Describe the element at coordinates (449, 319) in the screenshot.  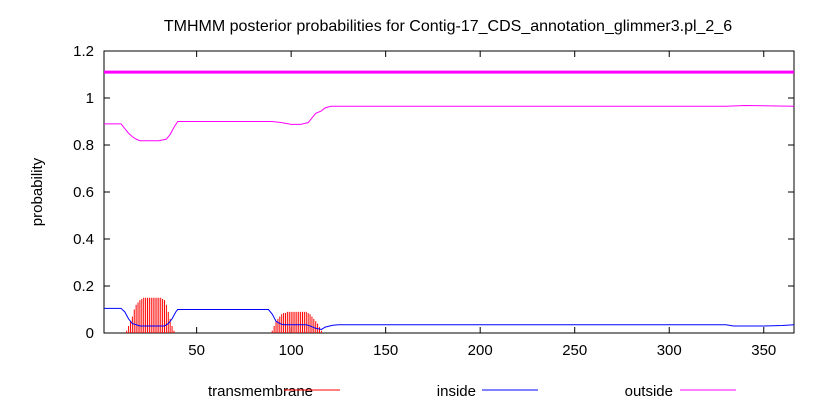
I see `series-inside-line` at that location.